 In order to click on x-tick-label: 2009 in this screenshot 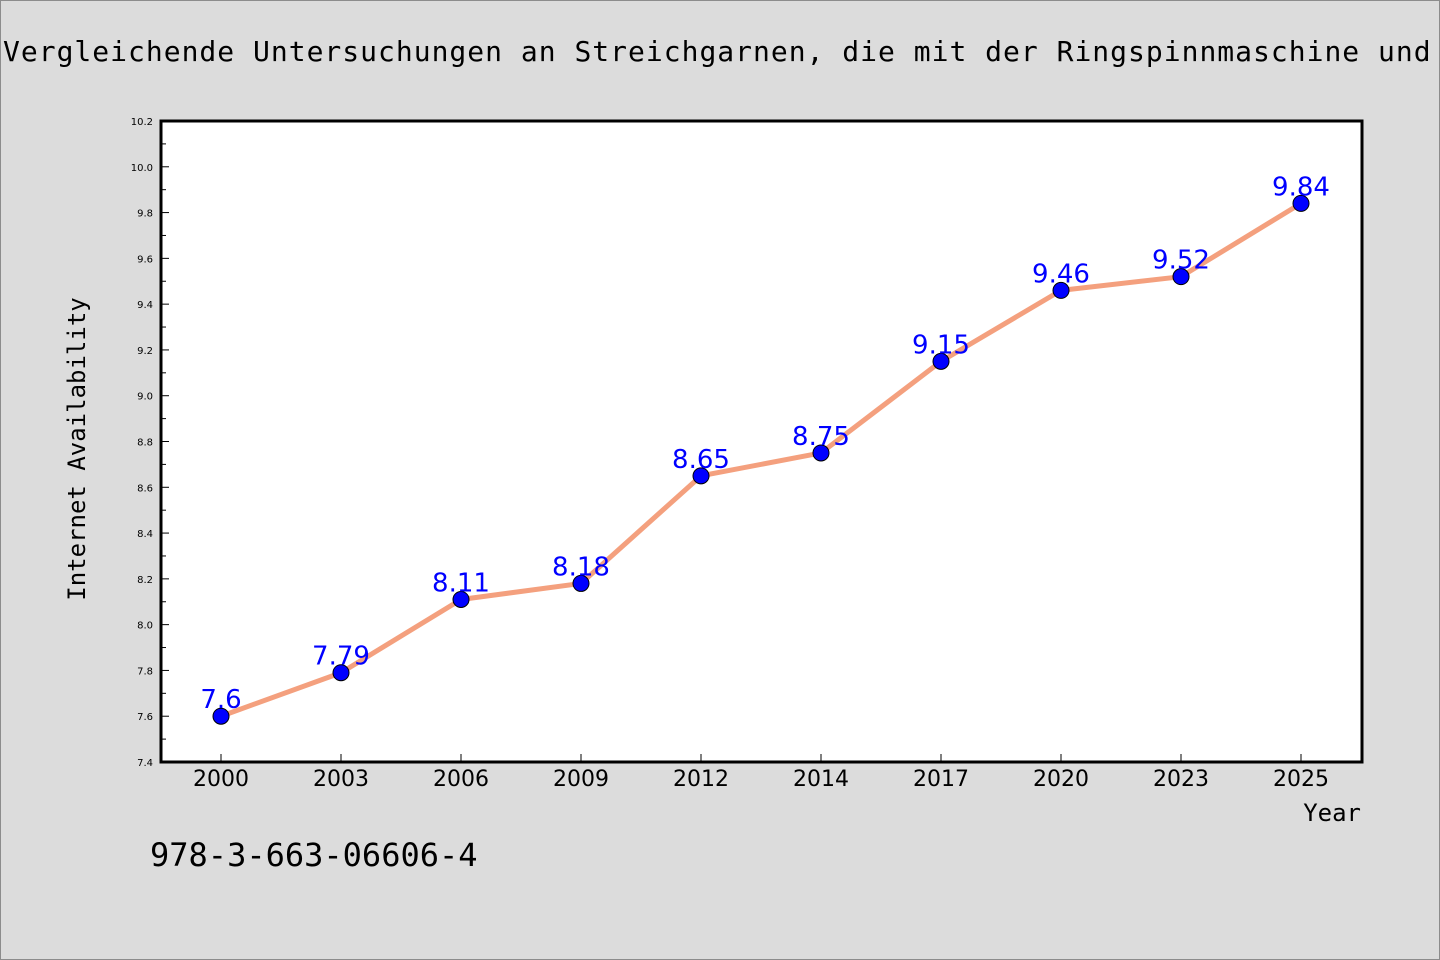, I will do `click(581, 779)`.